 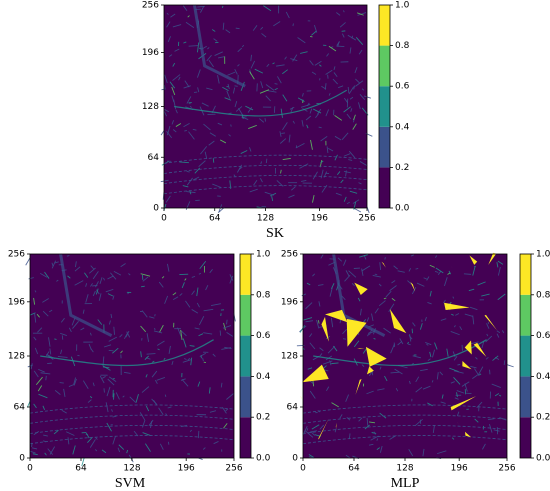 I want to click on y-tick-label: 196, so click(x=289, y=302).